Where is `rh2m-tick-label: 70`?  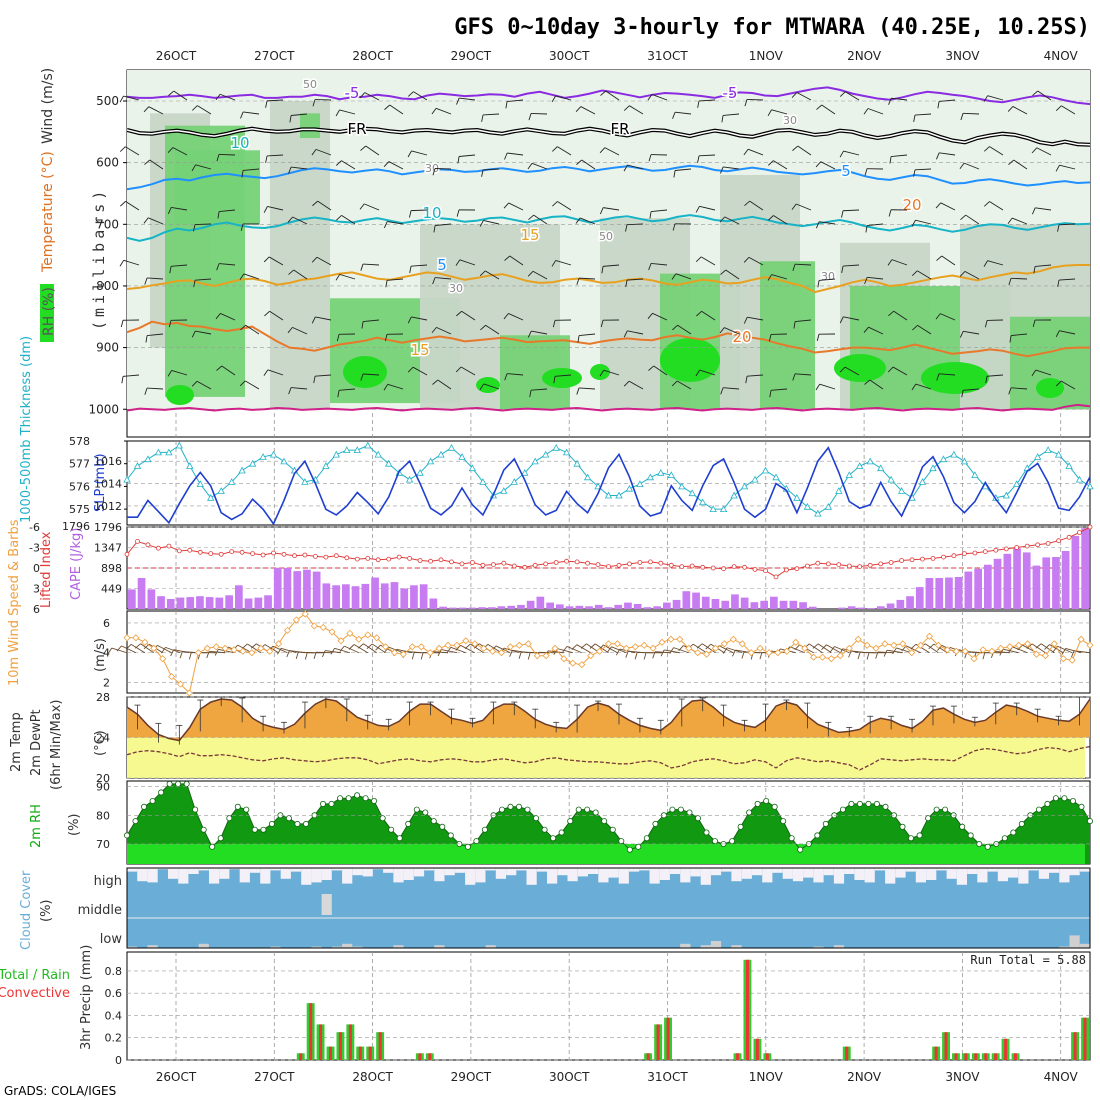 rh2m-tick-label: 70 is located at coordinates (103, 844).